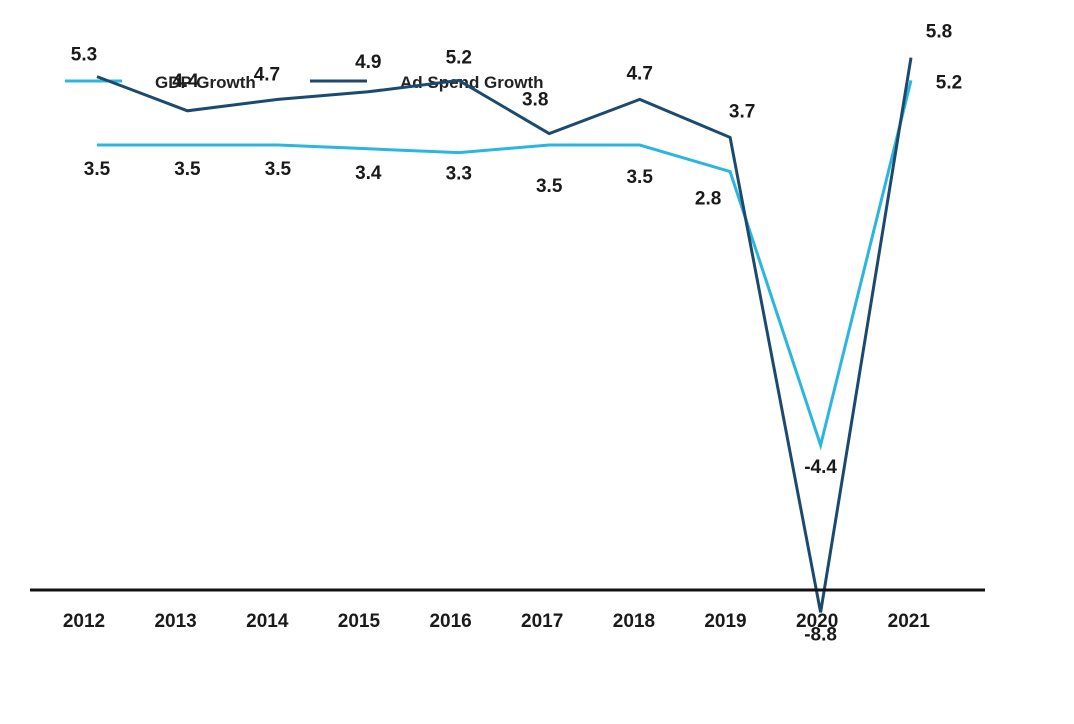 The width and height of the screenshot is (1074, 724). I want to click on data-label-ad-spend-growth-2020: -8.8, so click(820, 634).